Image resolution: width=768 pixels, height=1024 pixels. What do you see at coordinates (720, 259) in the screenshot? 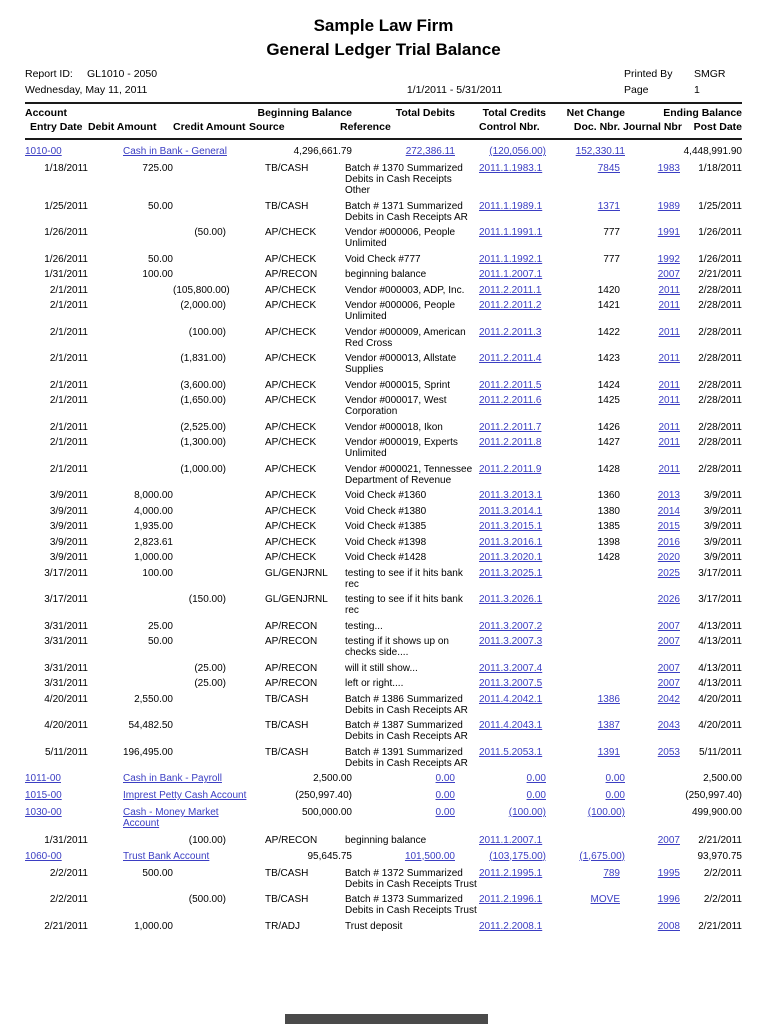
I see `post-date: 1/26/2011` at bounding box center [720, 259].